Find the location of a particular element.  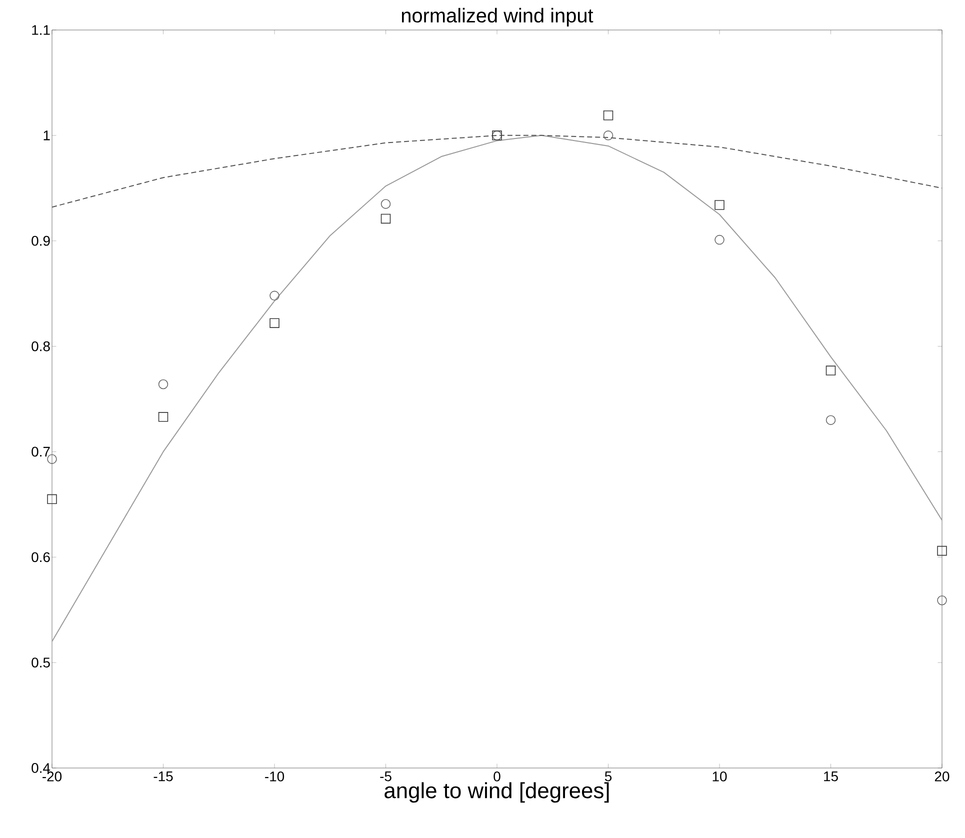

x-tick-label: -5 is located at coordinates (386, 777).